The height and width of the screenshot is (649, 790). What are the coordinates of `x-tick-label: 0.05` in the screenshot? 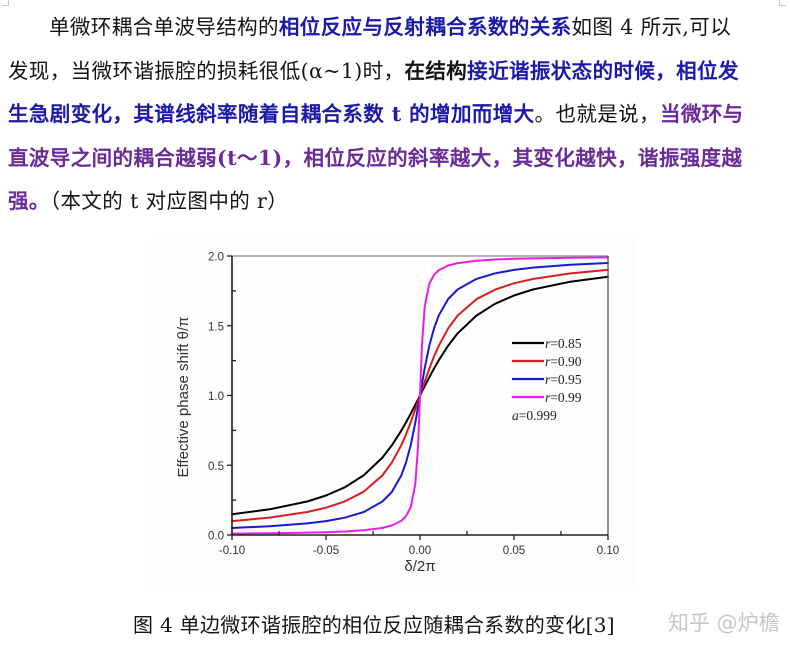 It's located at (514, 551).